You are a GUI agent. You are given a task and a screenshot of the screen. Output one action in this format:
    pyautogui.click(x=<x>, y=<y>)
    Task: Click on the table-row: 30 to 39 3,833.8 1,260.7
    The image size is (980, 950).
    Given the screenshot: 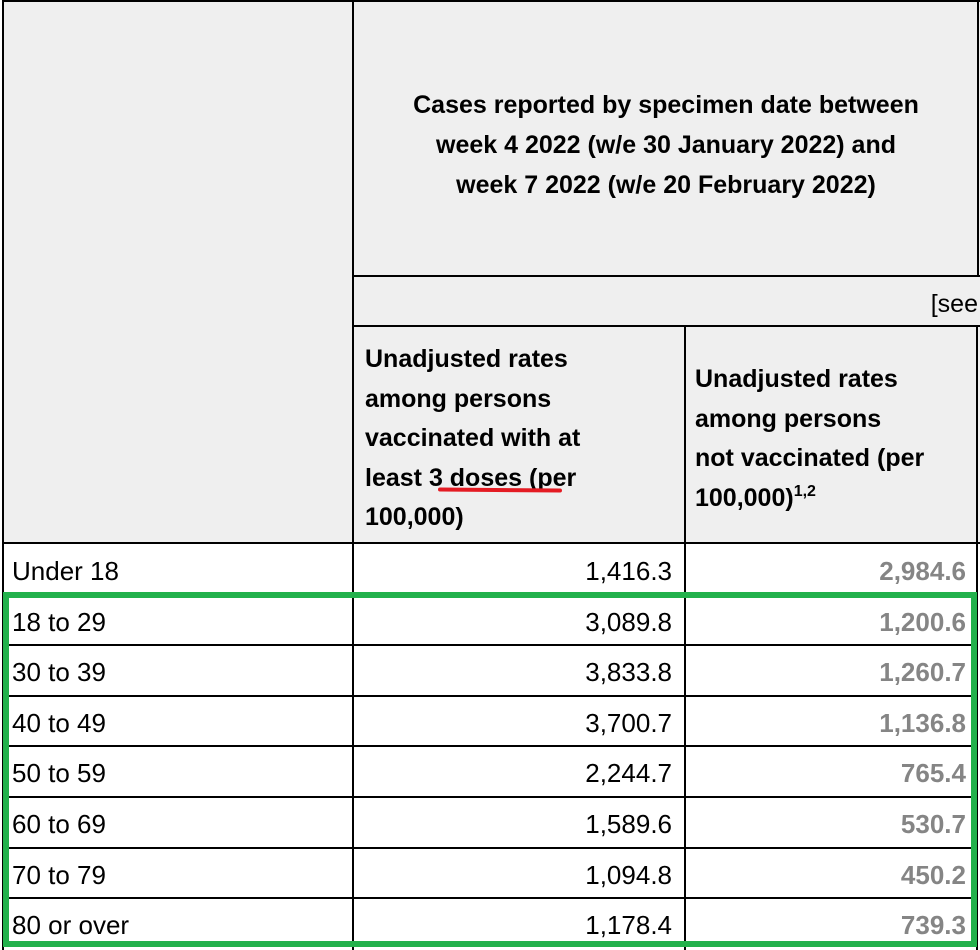 What is the action you would take?
    pyautogui.click(x=490, y=671)
    